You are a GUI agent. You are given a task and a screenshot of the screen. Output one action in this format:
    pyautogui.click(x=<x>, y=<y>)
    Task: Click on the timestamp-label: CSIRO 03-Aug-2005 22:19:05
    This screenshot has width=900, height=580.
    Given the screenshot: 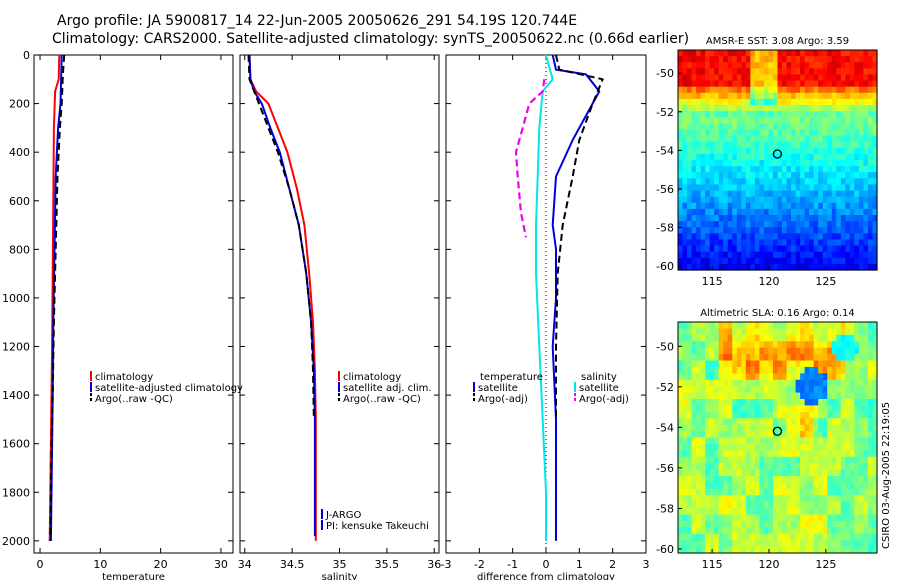 What is the action you would take?
    pyautogui.click(x=886, y=475)
    